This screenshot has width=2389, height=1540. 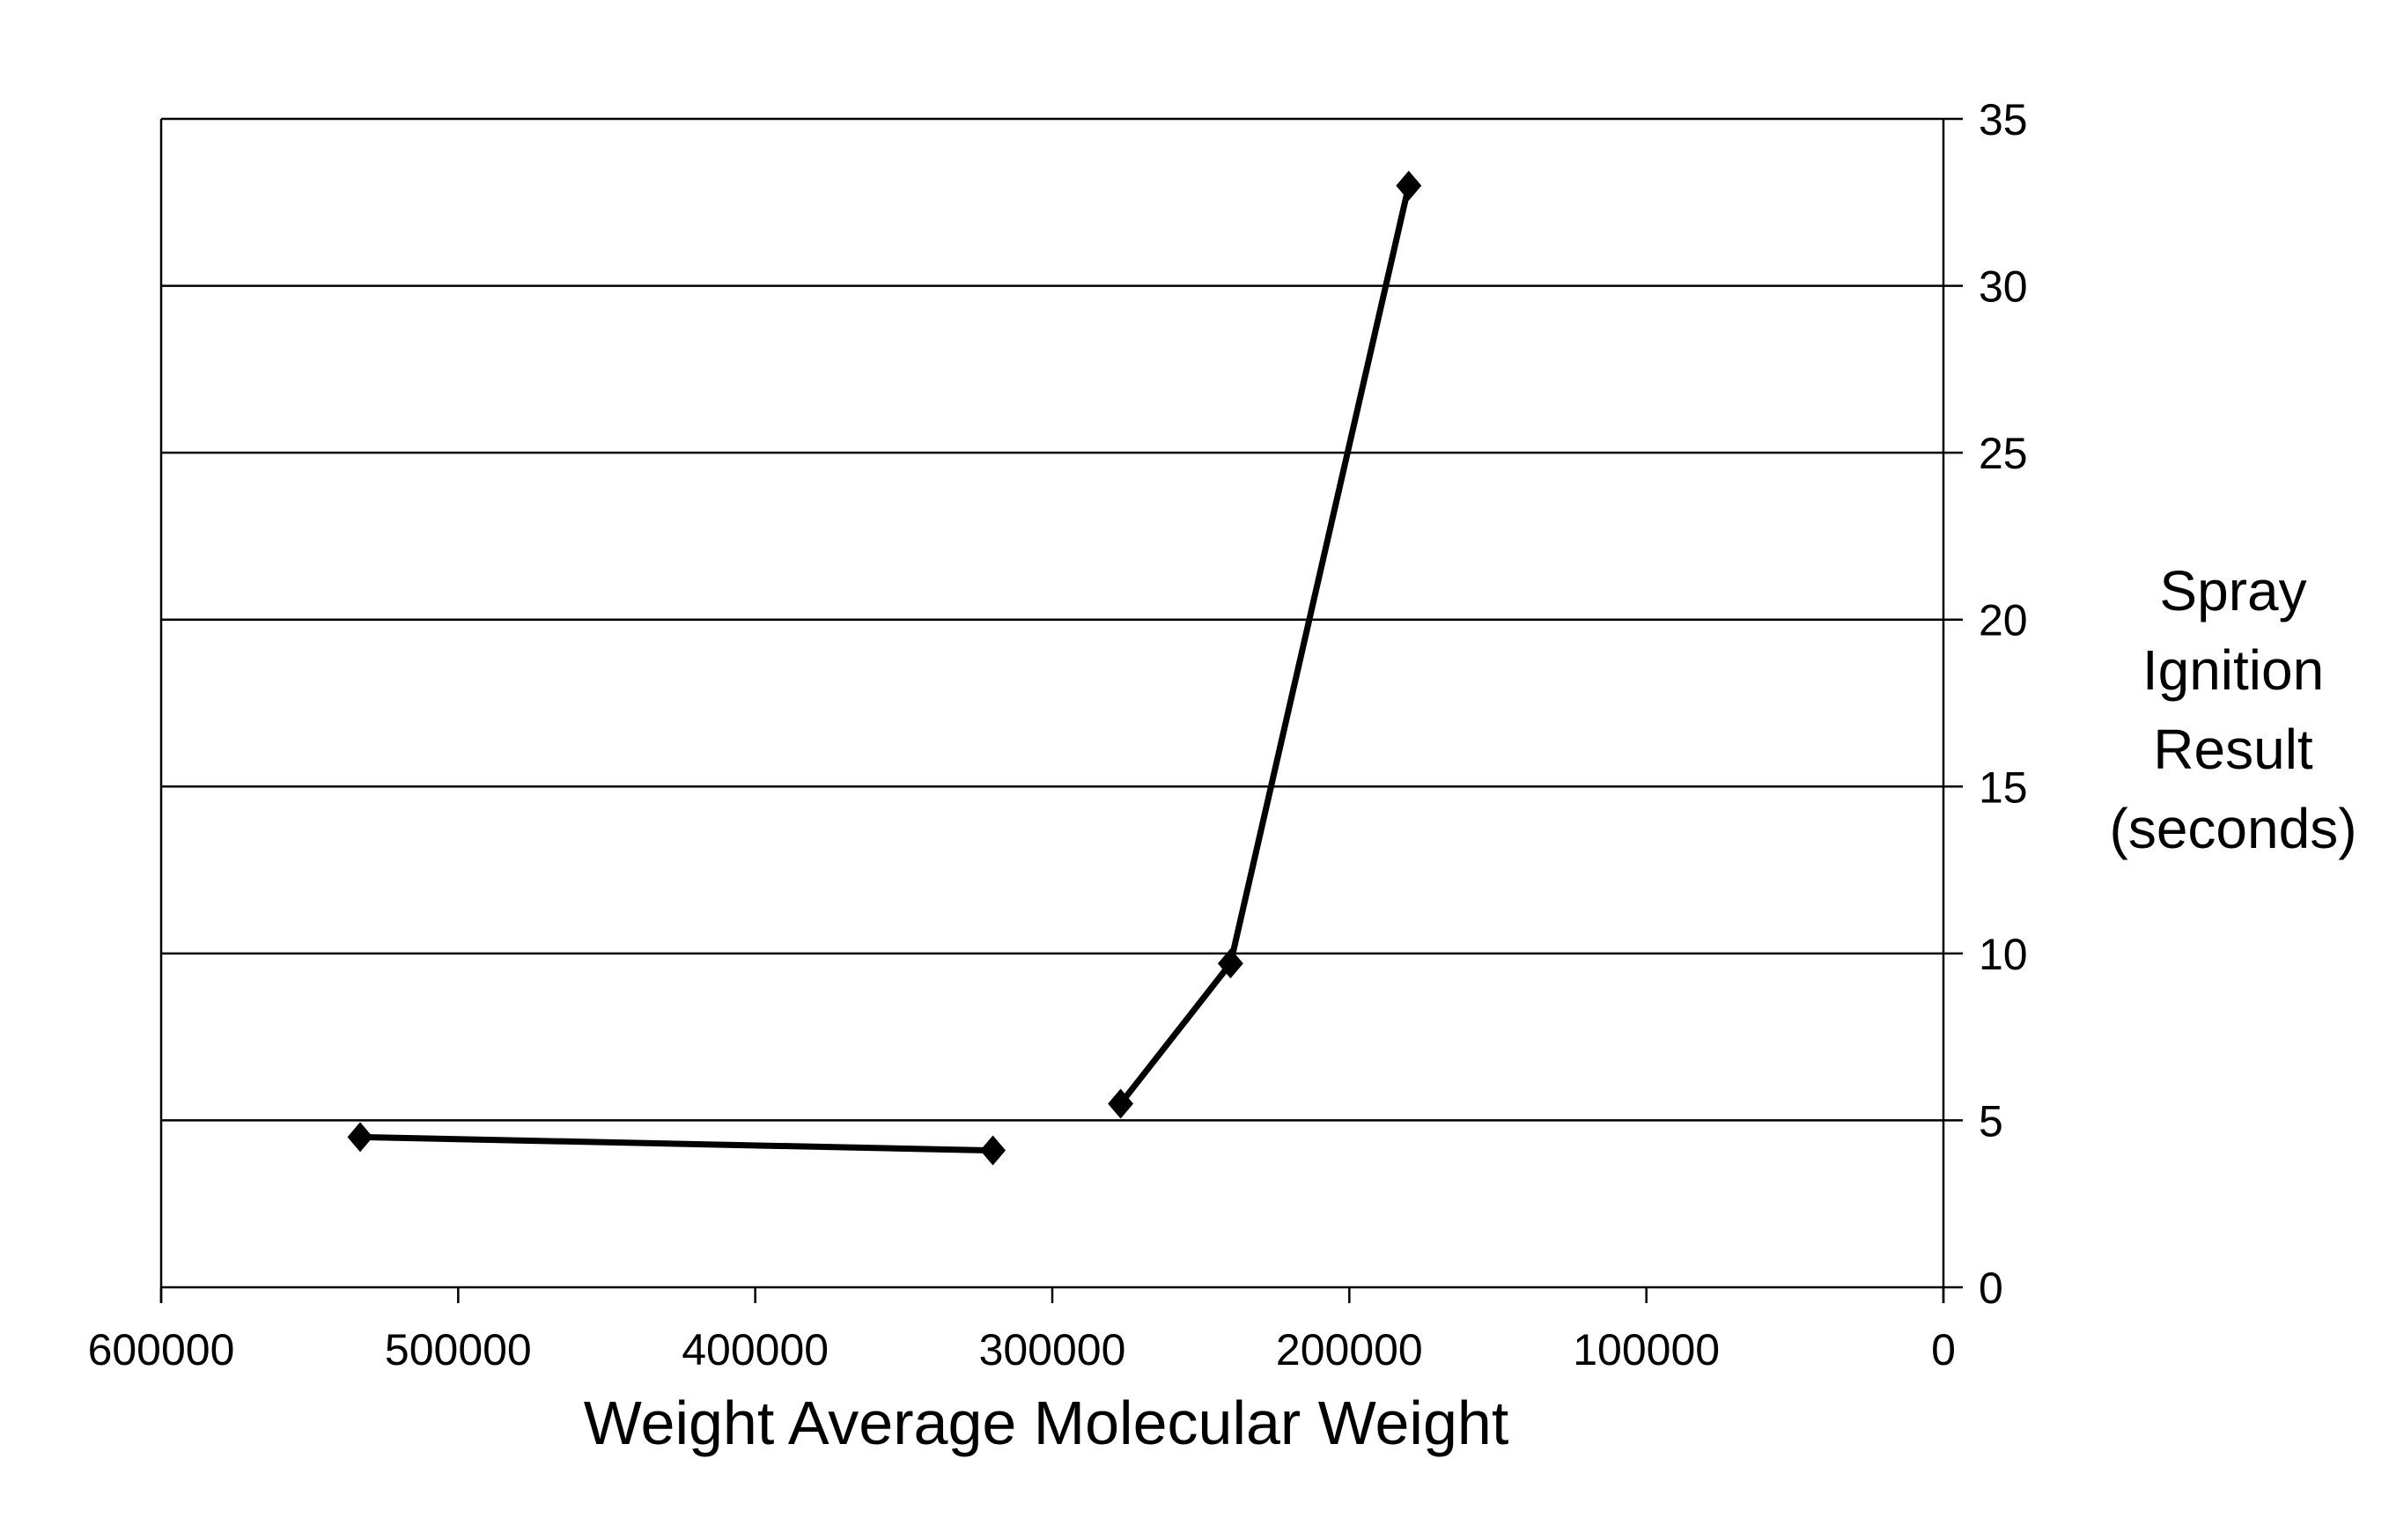 What do you see at coordinates (1052, 1349) in the screenshot?
I see `x-tick-label: 300000` at bounding box center [1052, 1349].